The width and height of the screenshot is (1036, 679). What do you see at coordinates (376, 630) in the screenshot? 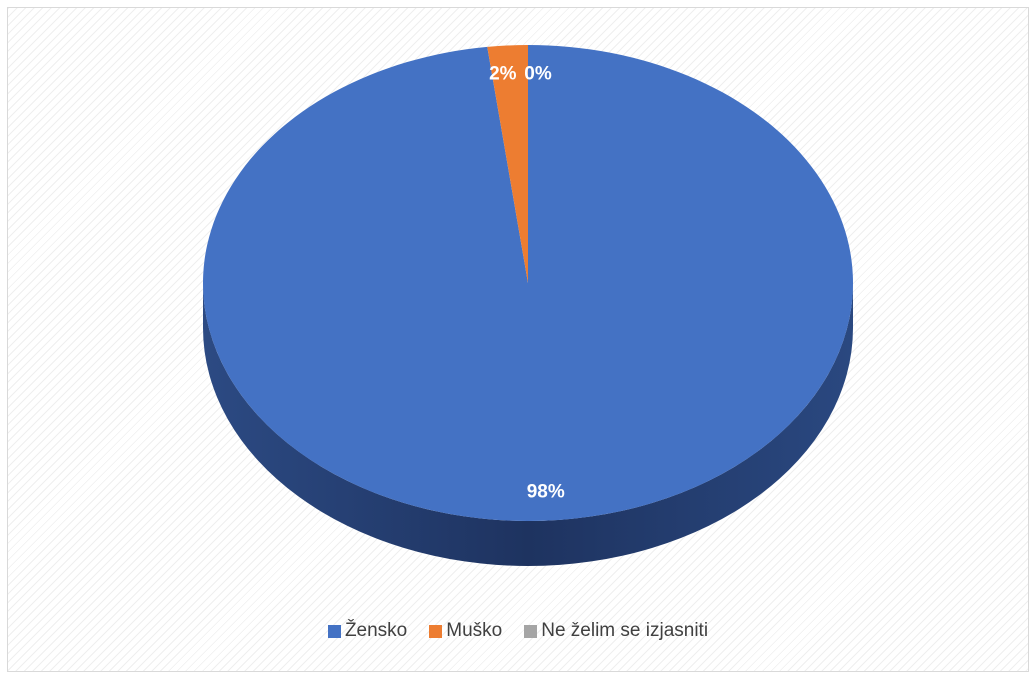
I see `legend-label-zensko: Žensko` at bounding box center [376, 630].